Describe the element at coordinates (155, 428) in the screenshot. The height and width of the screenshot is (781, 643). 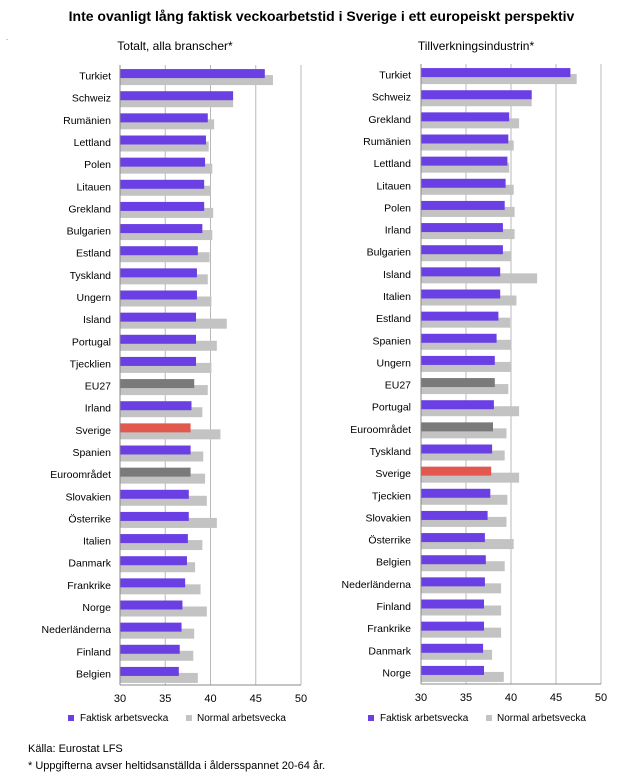
I see `panel1-bar-actual-sverige` at that location.